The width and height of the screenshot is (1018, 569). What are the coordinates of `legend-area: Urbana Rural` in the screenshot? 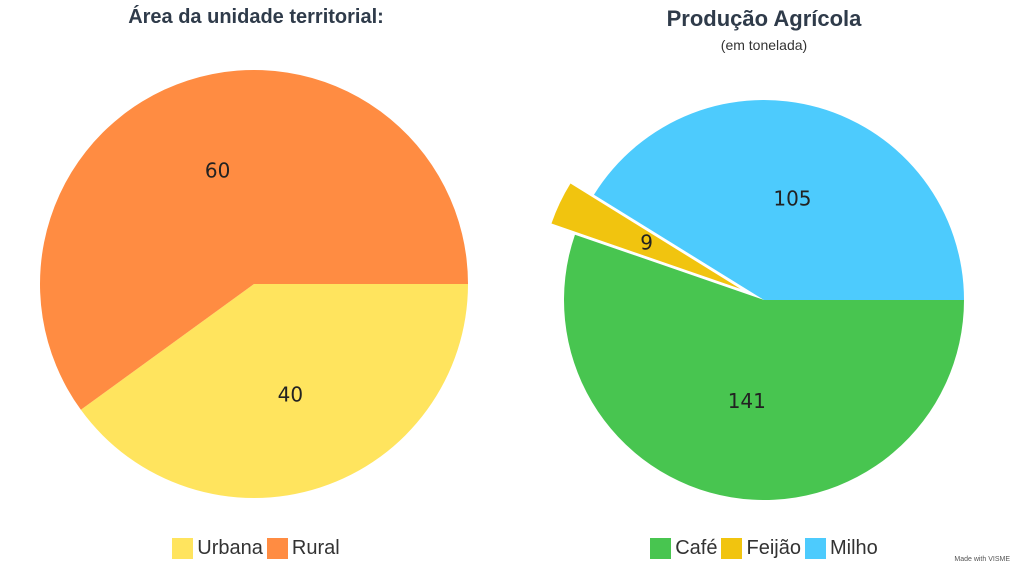 It's located at (256, 548).